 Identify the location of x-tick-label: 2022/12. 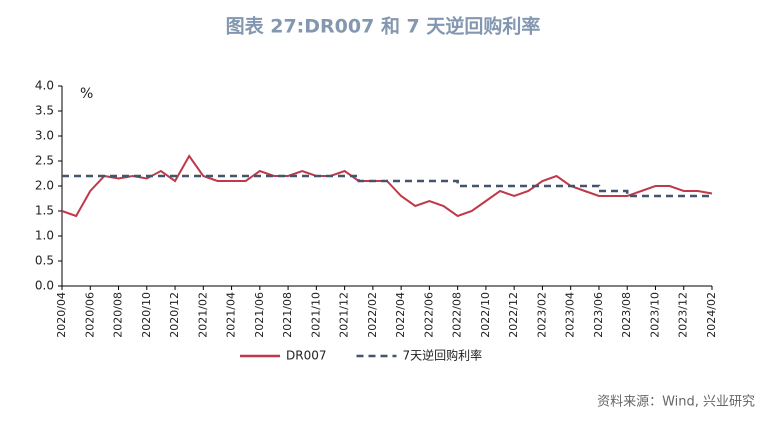
(513, 315).